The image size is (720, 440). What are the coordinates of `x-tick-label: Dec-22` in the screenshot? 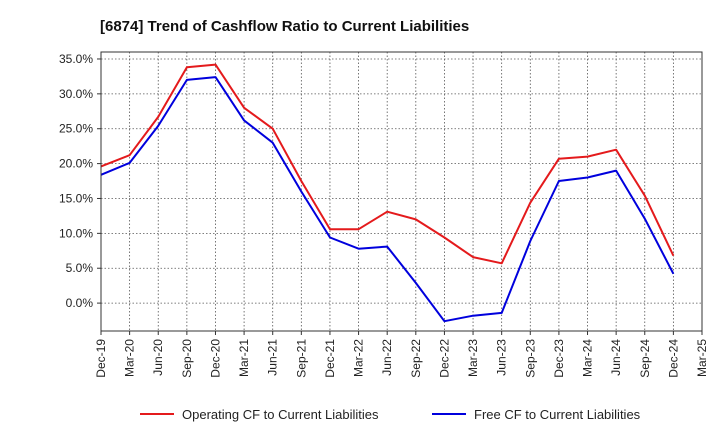 It's located at (444, 358).